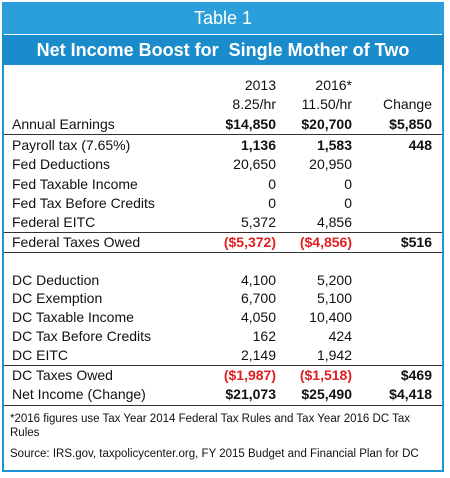  I want to click on column-year: 2016*, so click(333, 85).